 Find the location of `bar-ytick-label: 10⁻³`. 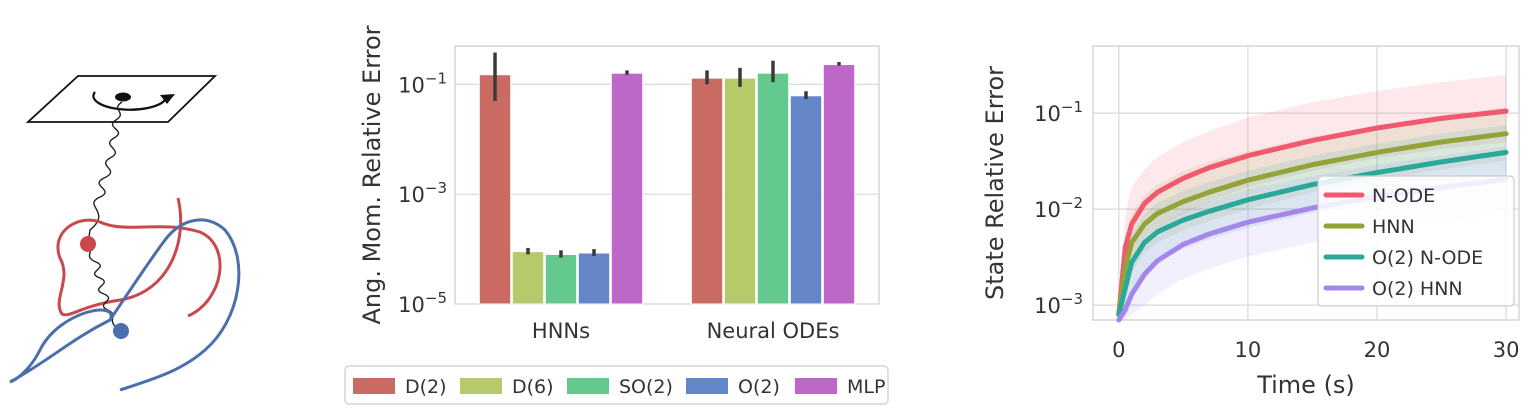

bar-ytick-label: 10⁻³ is located at coordinates (422, 193).